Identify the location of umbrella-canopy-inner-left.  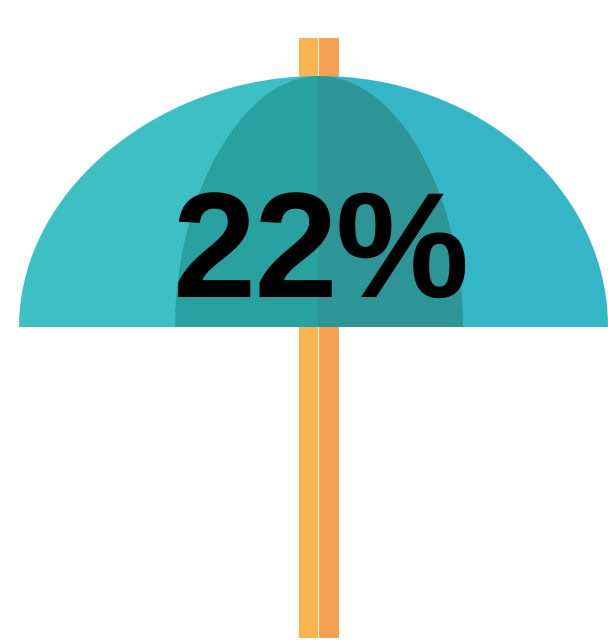
(247, 201).